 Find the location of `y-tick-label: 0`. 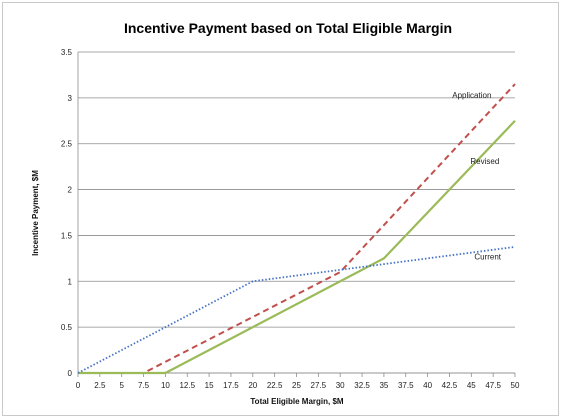

y-tick-label: 0 is located at coordinates (70, 373).